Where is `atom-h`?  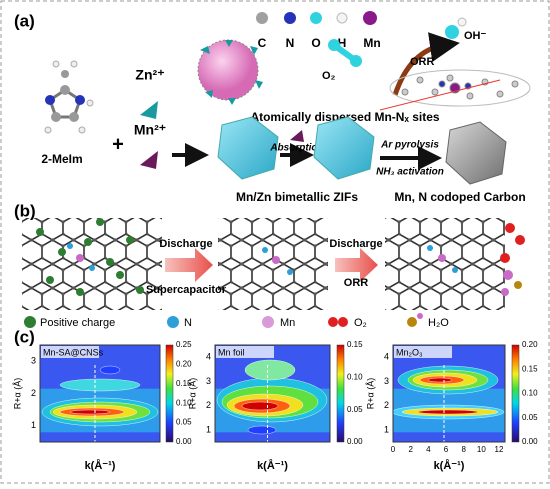 atom-h is located at coordinates (342, 18).